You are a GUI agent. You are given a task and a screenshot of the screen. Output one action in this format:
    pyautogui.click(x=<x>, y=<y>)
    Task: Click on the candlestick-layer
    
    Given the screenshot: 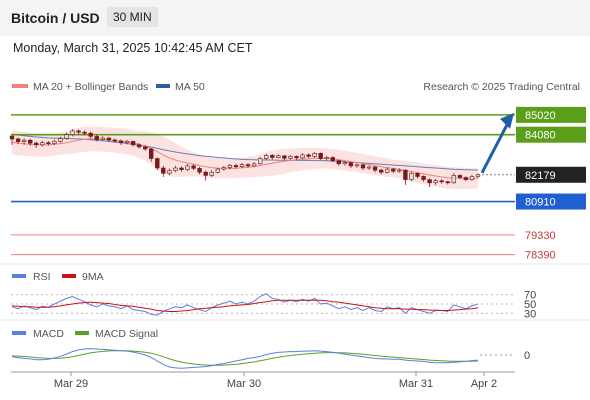 What is the action you would take?
    pyautogui.click(x=245, y=158)
    